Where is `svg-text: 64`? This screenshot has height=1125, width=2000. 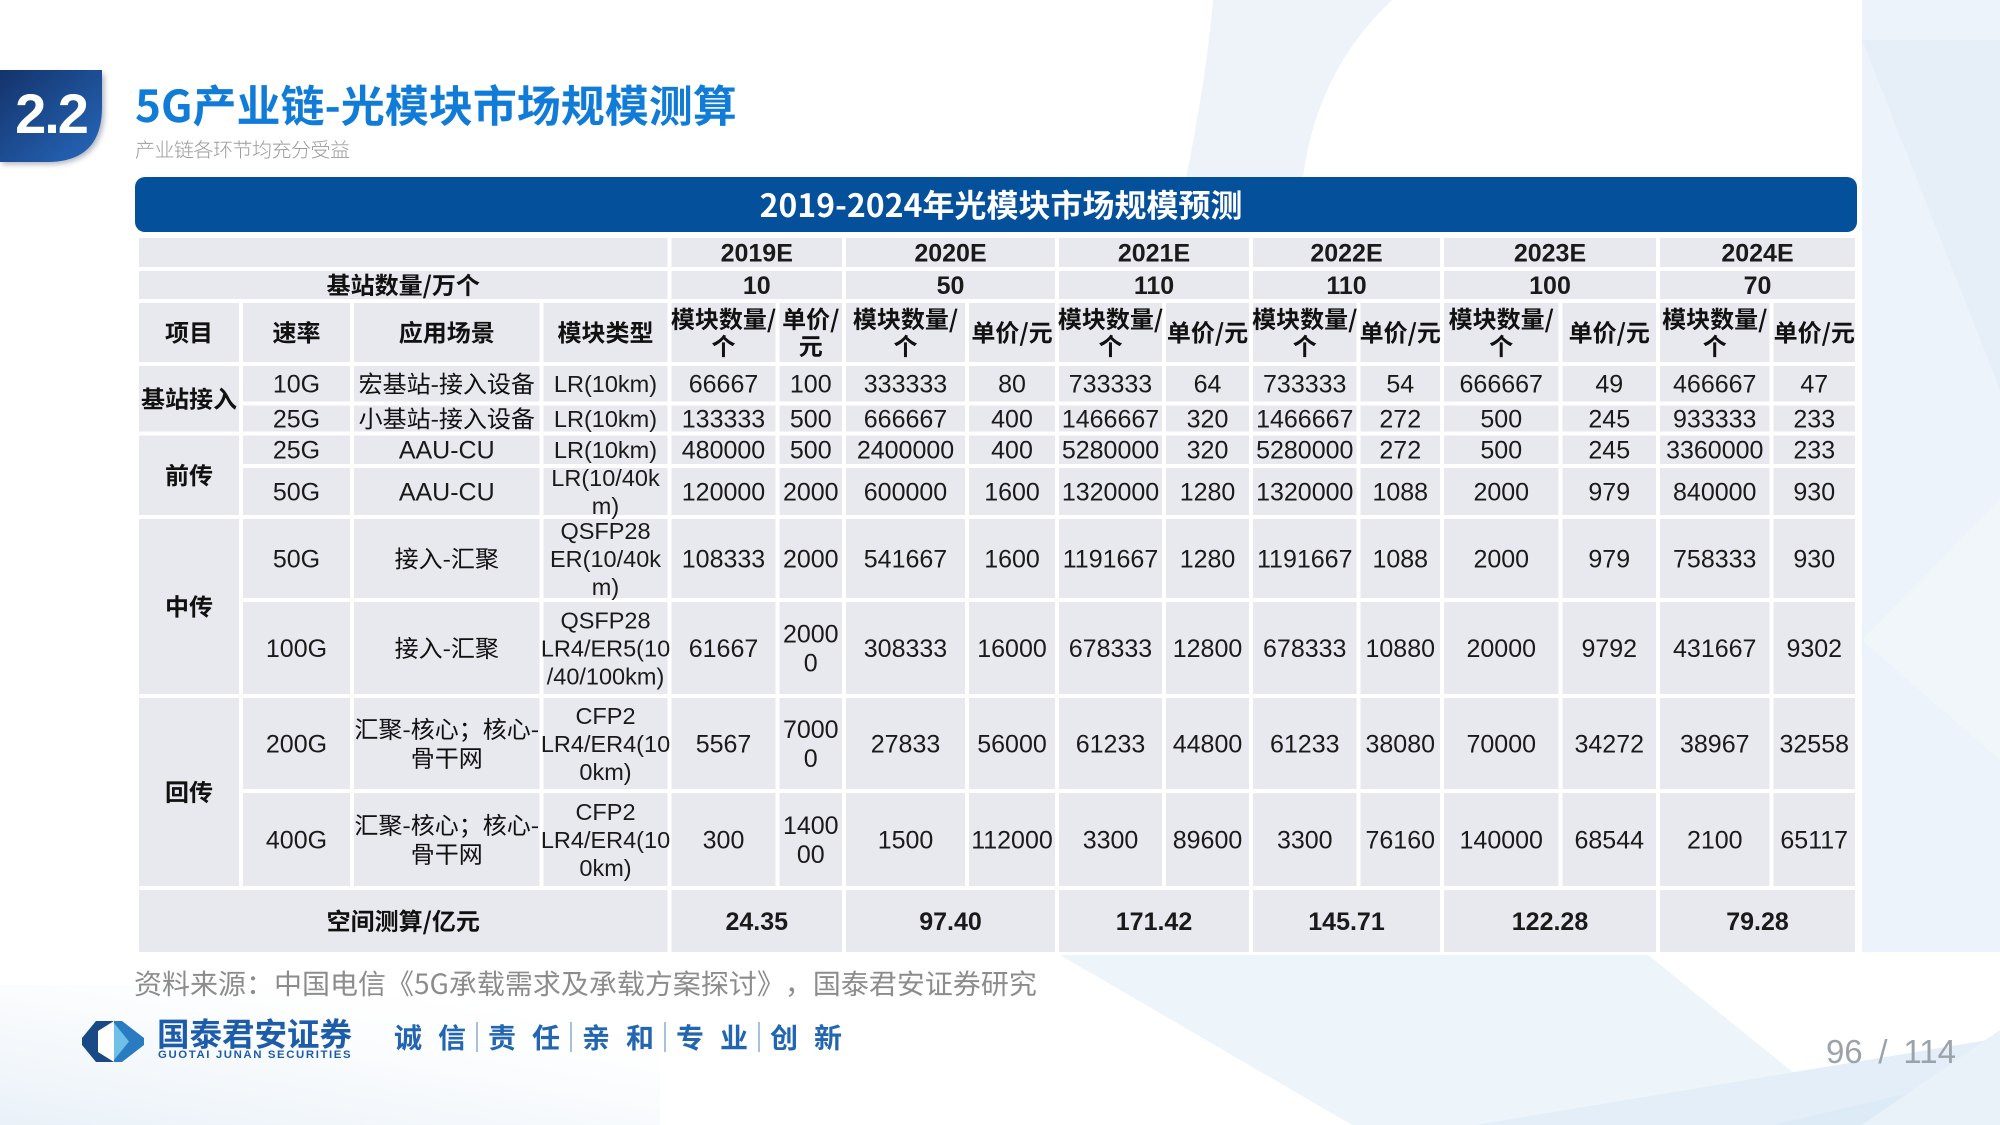
svg-text: 64 is located at coordinates (1208, 385).